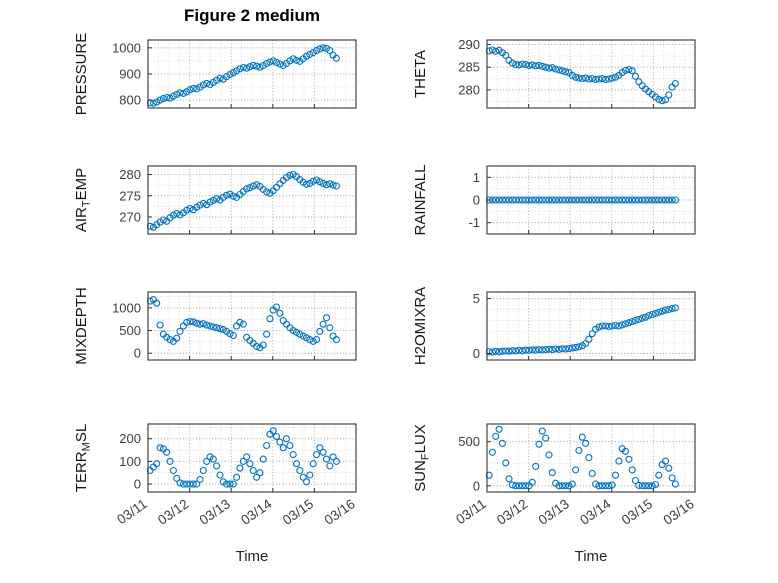 The width and height of the screenshot is (778, 583). Describe the element at coordinates (130, 438) in the screenshot. I see `svg-text: 200` at that location.